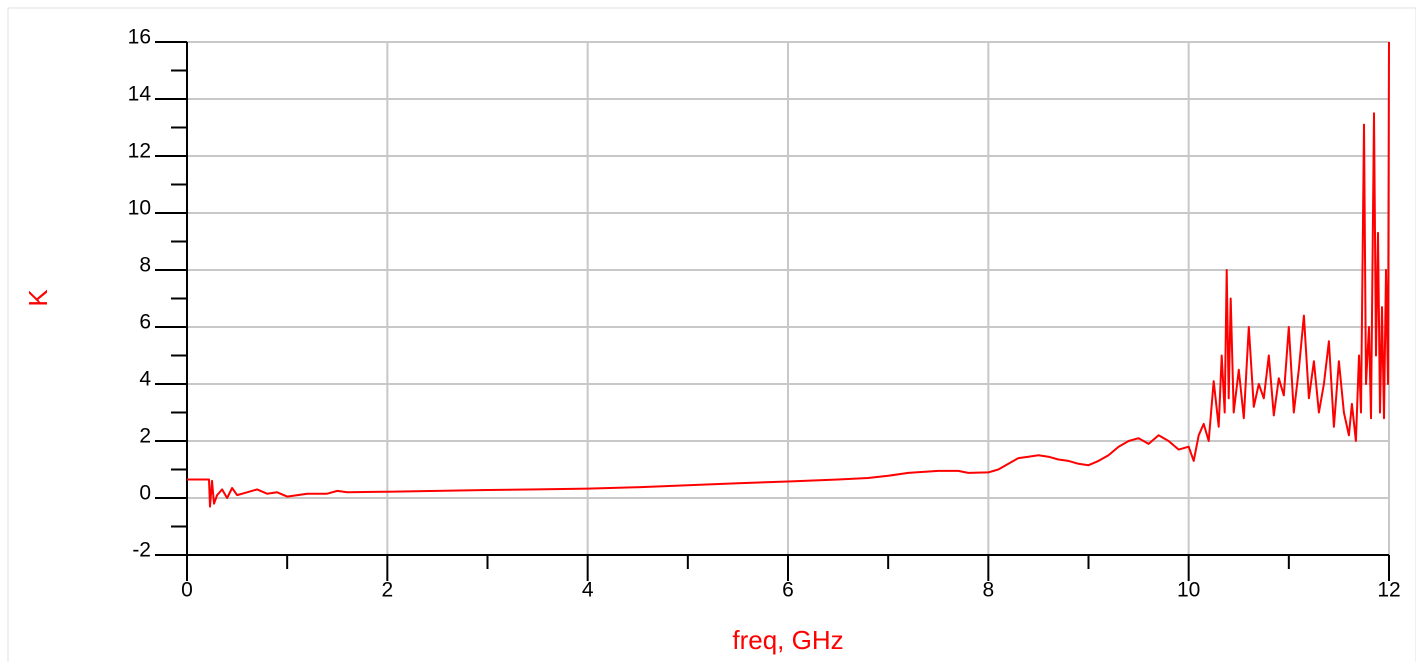 The width and height of the screenshot is (1416, 662). What do you see at coordinates (38, 298) in the screenshot?
I see `y-axis-label: K` at bounding box center [38, 298].